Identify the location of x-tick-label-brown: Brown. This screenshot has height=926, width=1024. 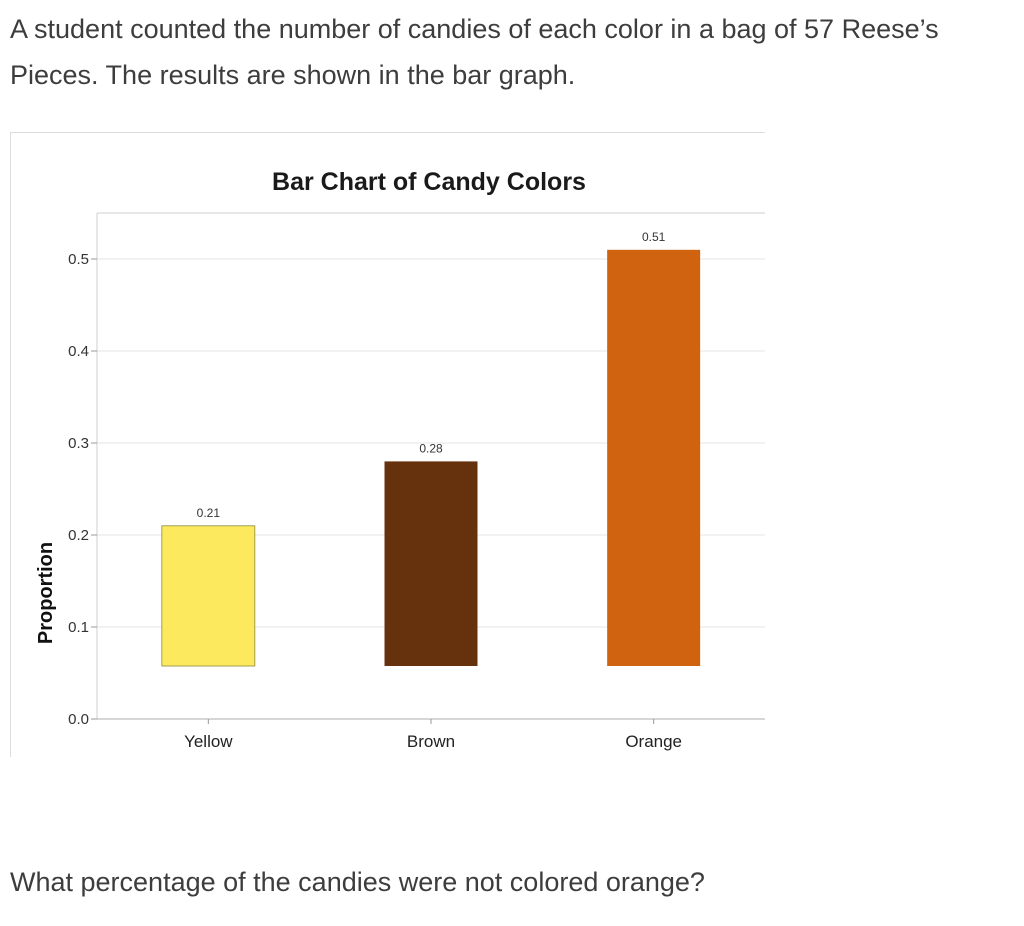
(431, 741).